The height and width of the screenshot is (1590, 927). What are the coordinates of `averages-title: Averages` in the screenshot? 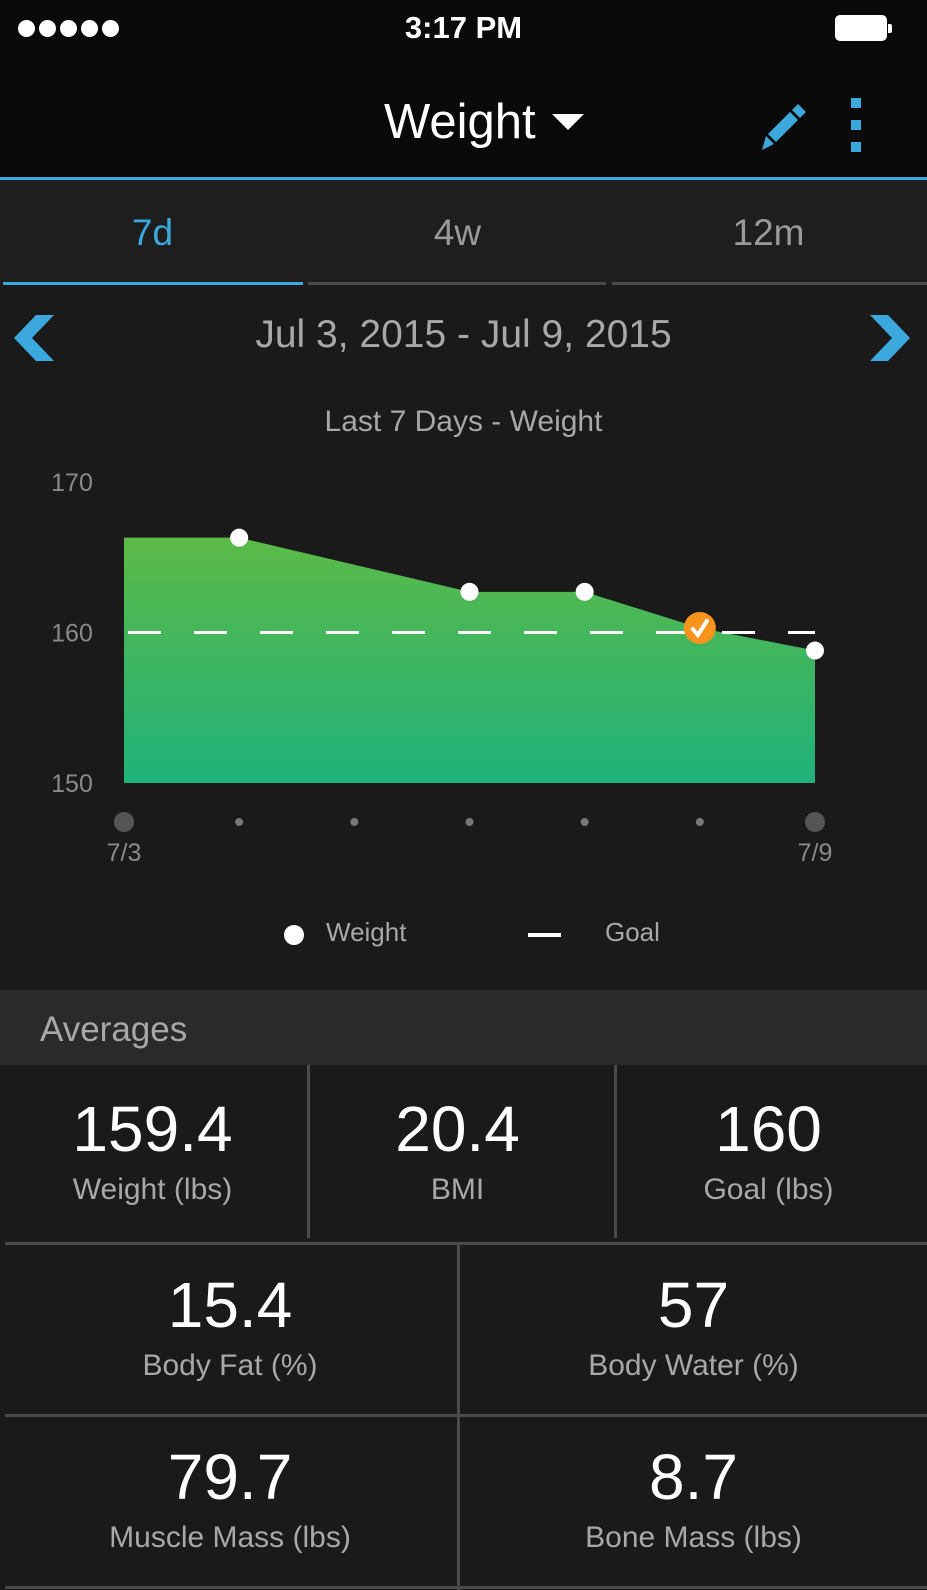 It's located at (114, 1029).